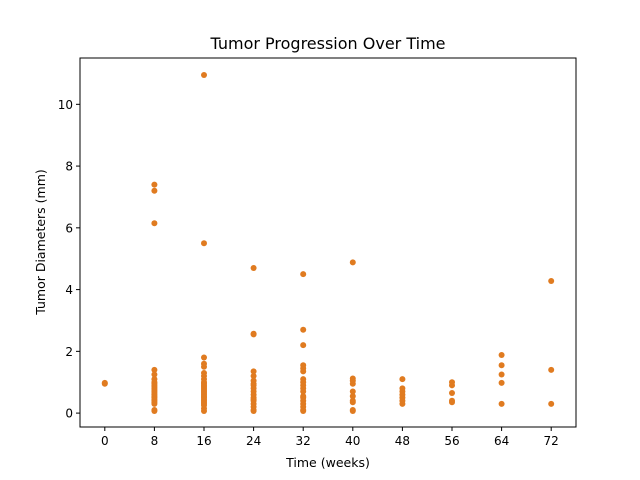 The image size is (640, 480). Describe the element at coordinates (327, 462) in the screenshot. I see `x-axis-label: Time (weeks)` at that location.